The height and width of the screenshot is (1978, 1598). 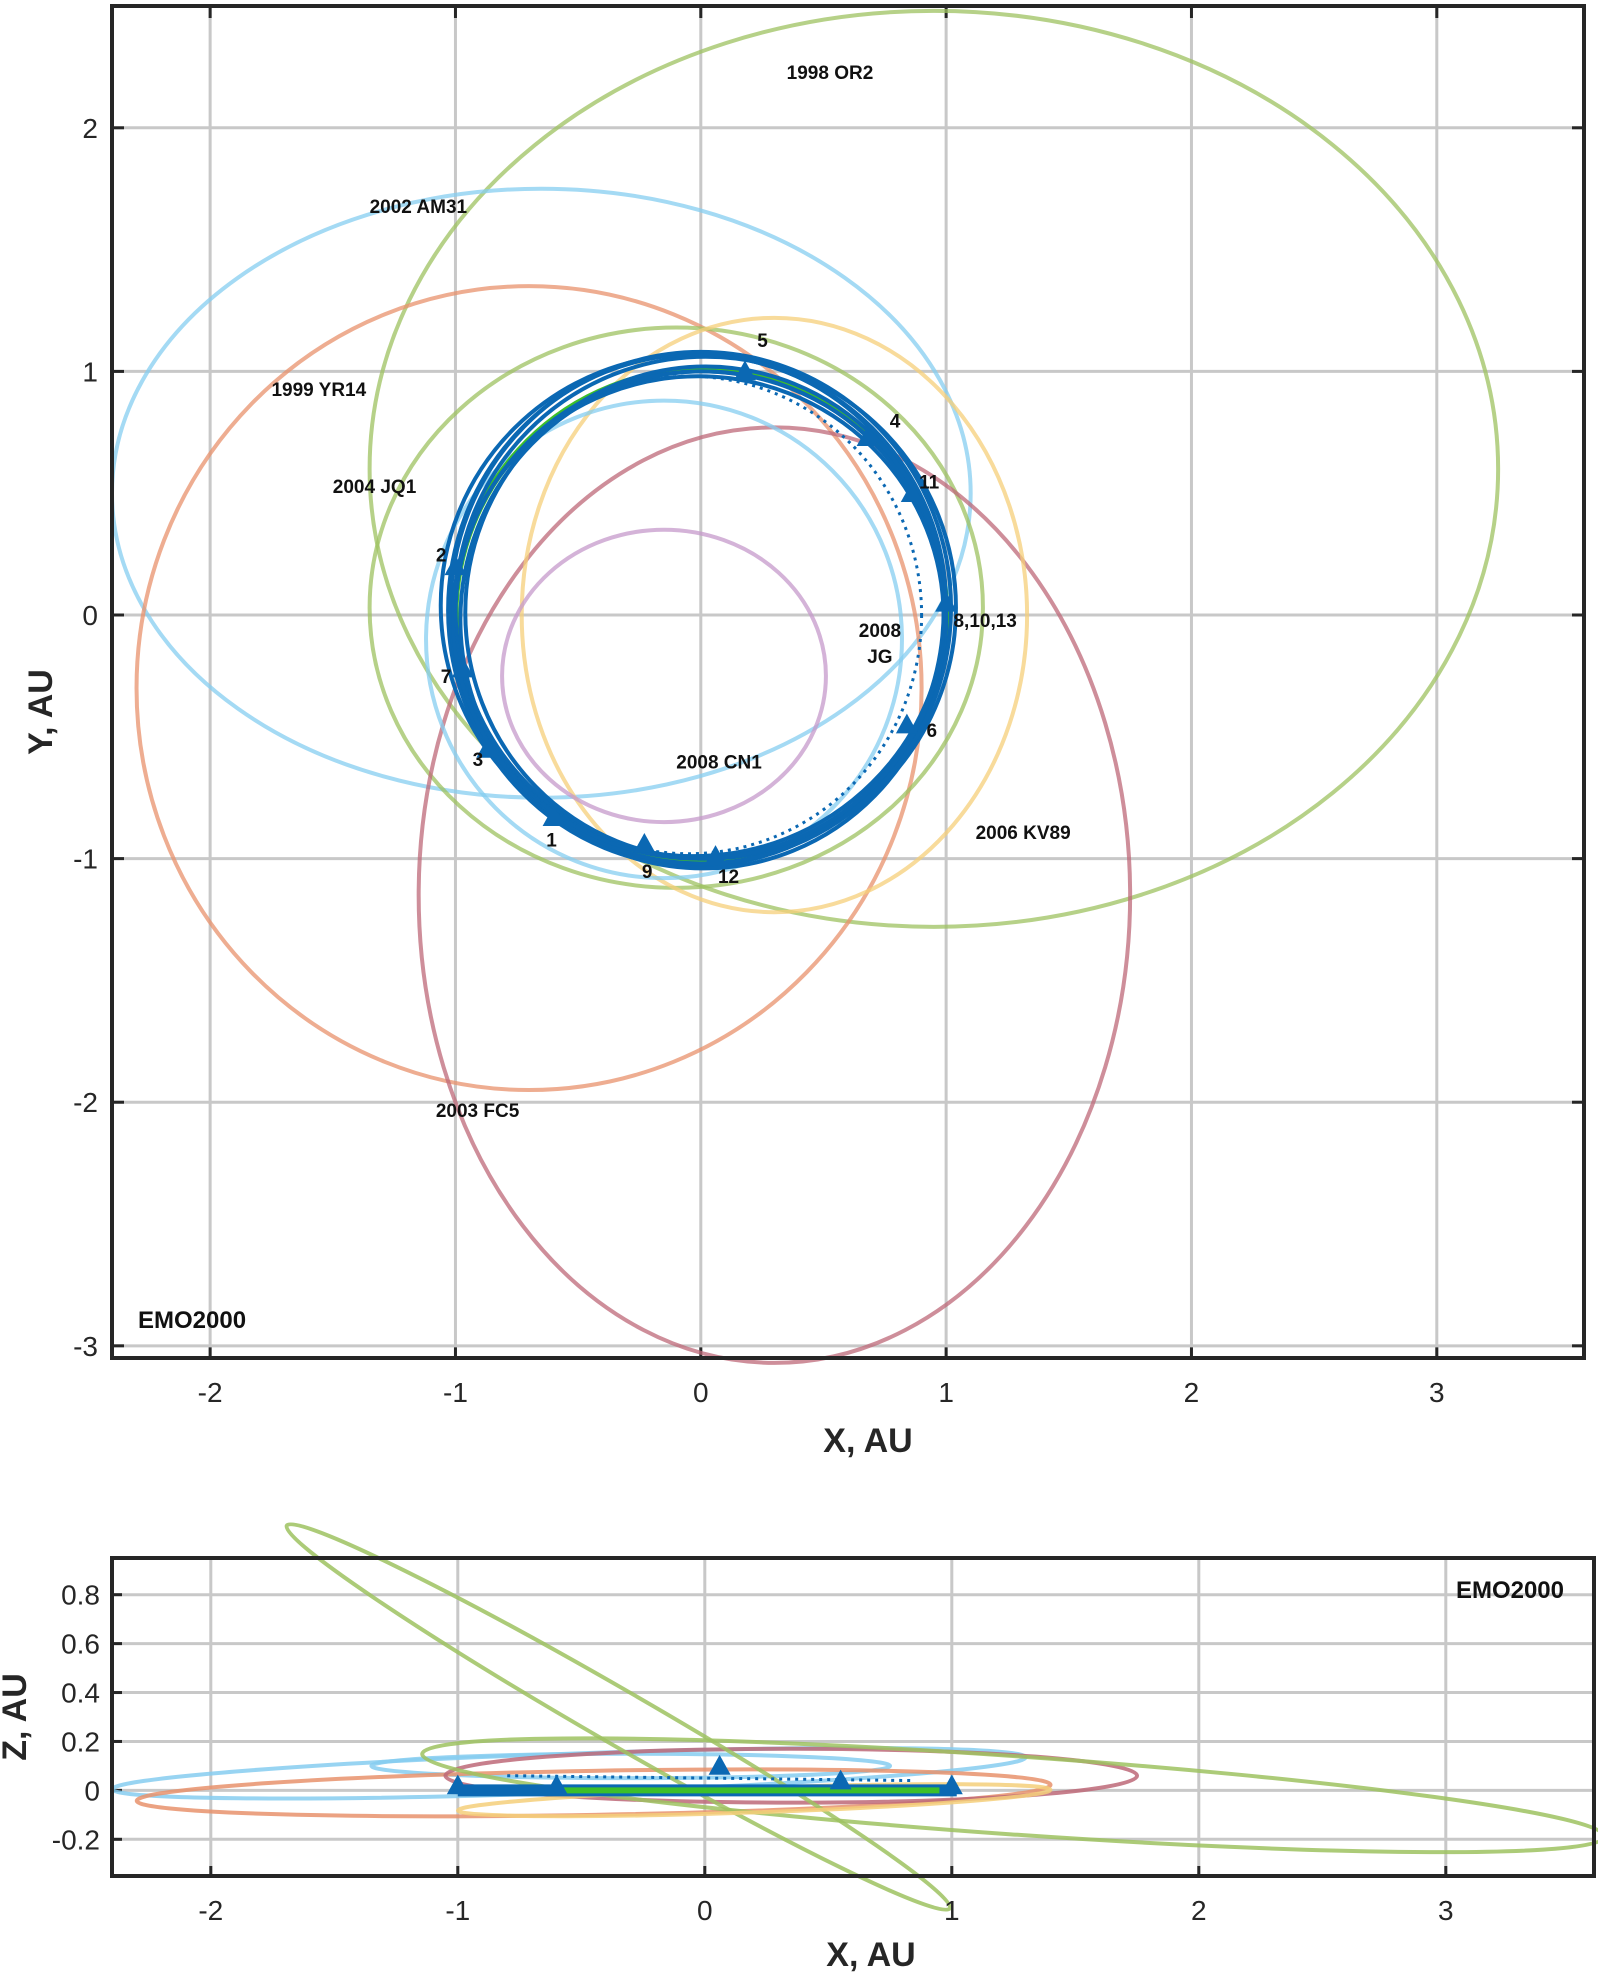 What do you see at coordinates (867, 1441) in the screenshot?
I see `xy-x-axis-label: X, AU` at bounding box center [867, 1441].